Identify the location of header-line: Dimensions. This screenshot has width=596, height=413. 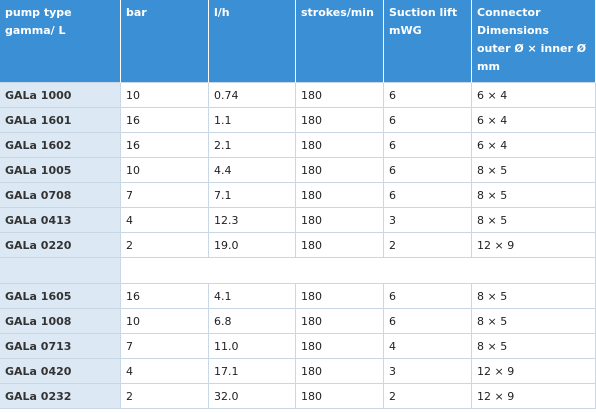
(513, 30).